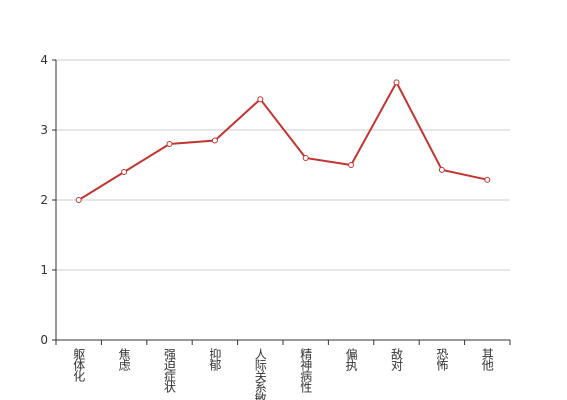 The height and width of the screenshot is (400, 567). What do you see at coordinates (44, 340) in the screenshot?
I see `y-tick-label: 0` at bounding box center [44, 340].